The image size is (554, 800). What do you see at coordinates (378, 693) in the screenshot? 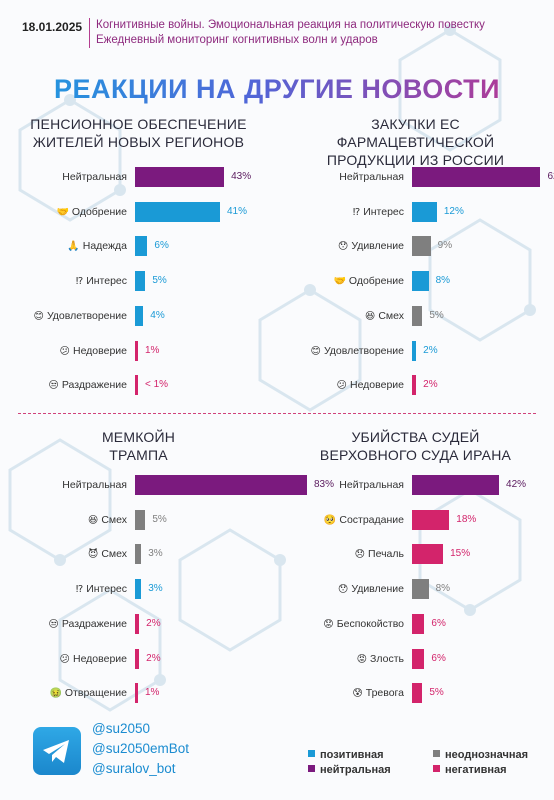
I see `category-label: 😰 Тревога` at bounding box center [378, 693].